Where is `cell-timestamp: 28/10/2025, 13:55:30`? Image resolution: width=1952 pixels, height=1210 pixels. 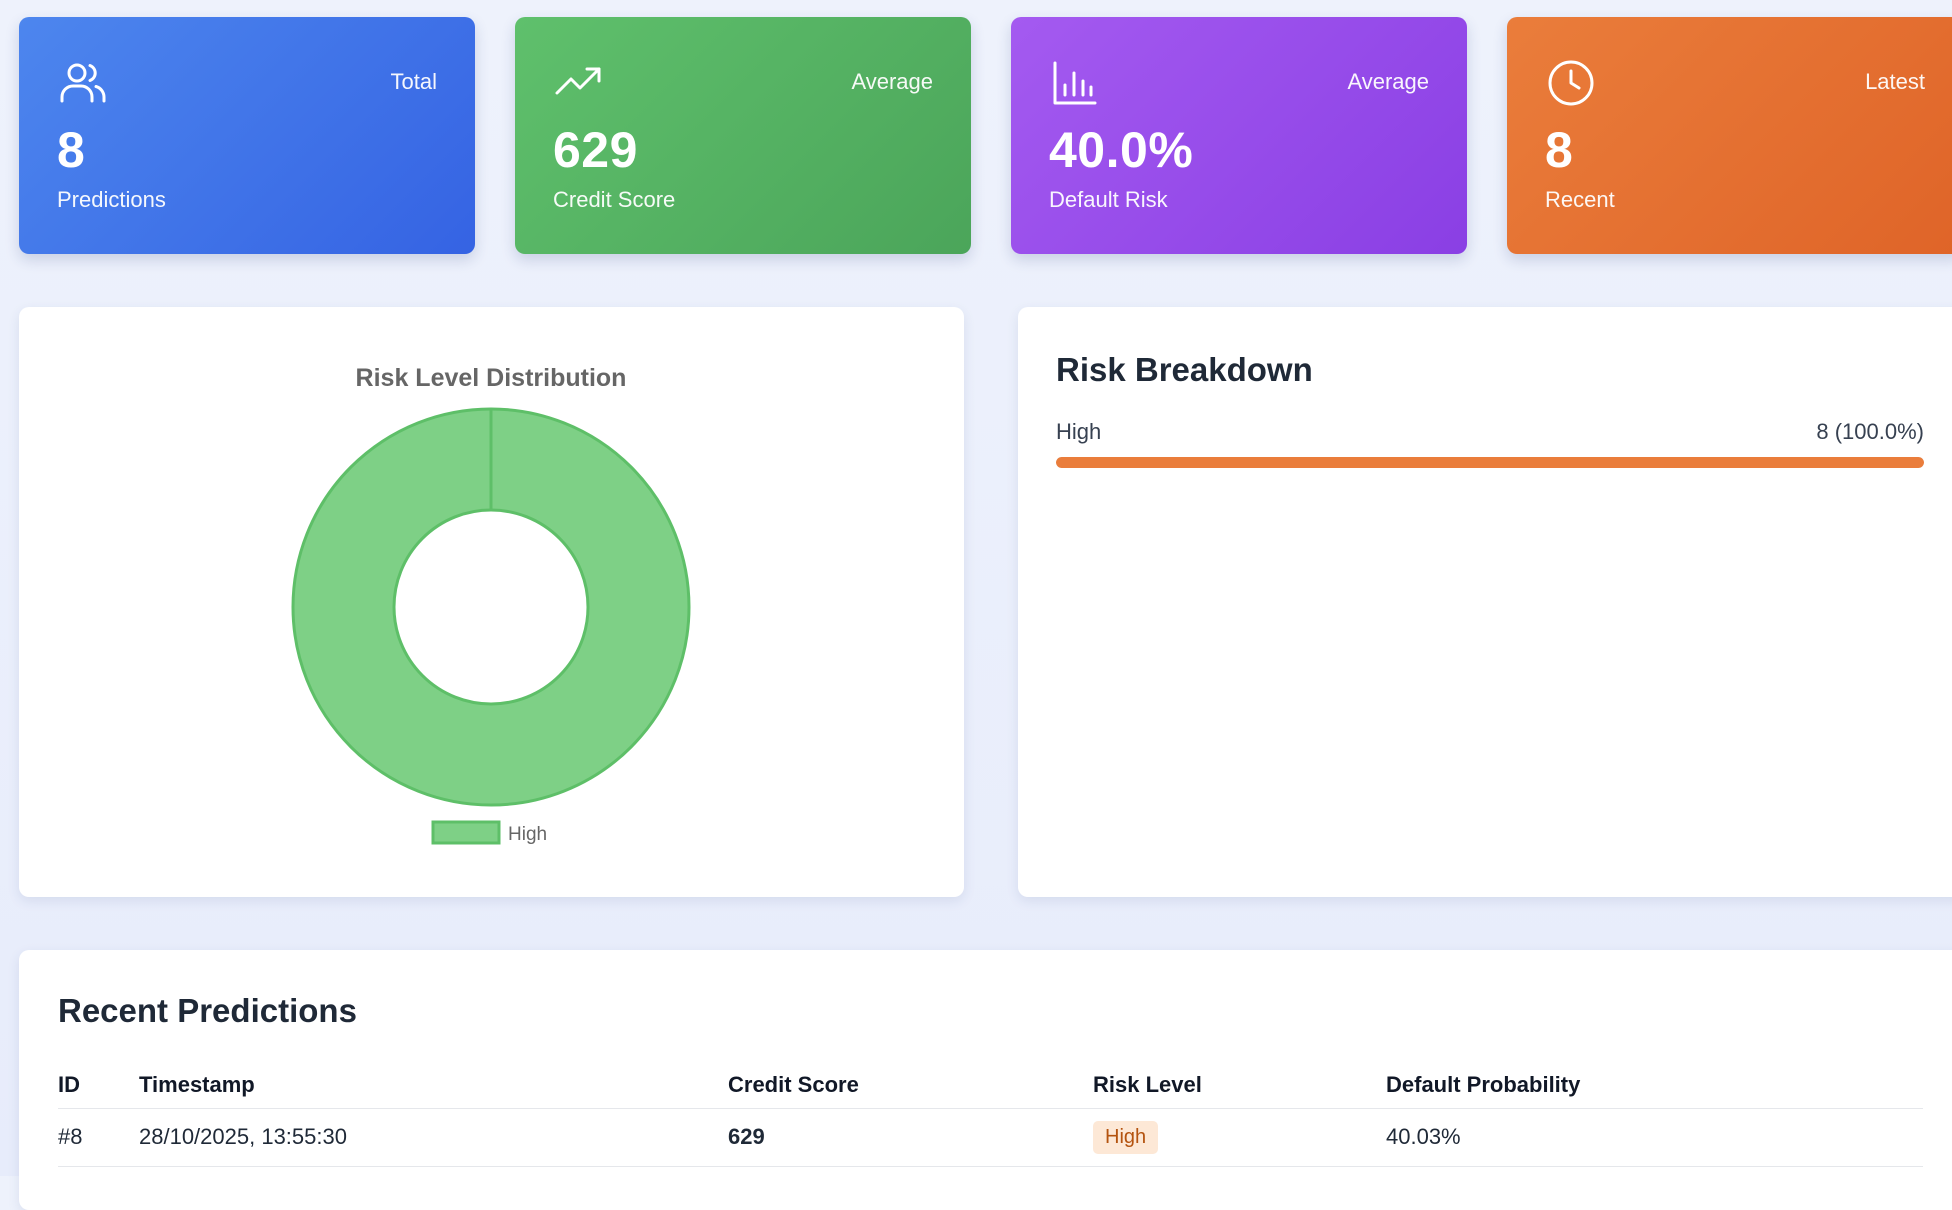
cell-timestamp: 28/10/2025, 13:55:30 is located at coordinates (433, 1137).